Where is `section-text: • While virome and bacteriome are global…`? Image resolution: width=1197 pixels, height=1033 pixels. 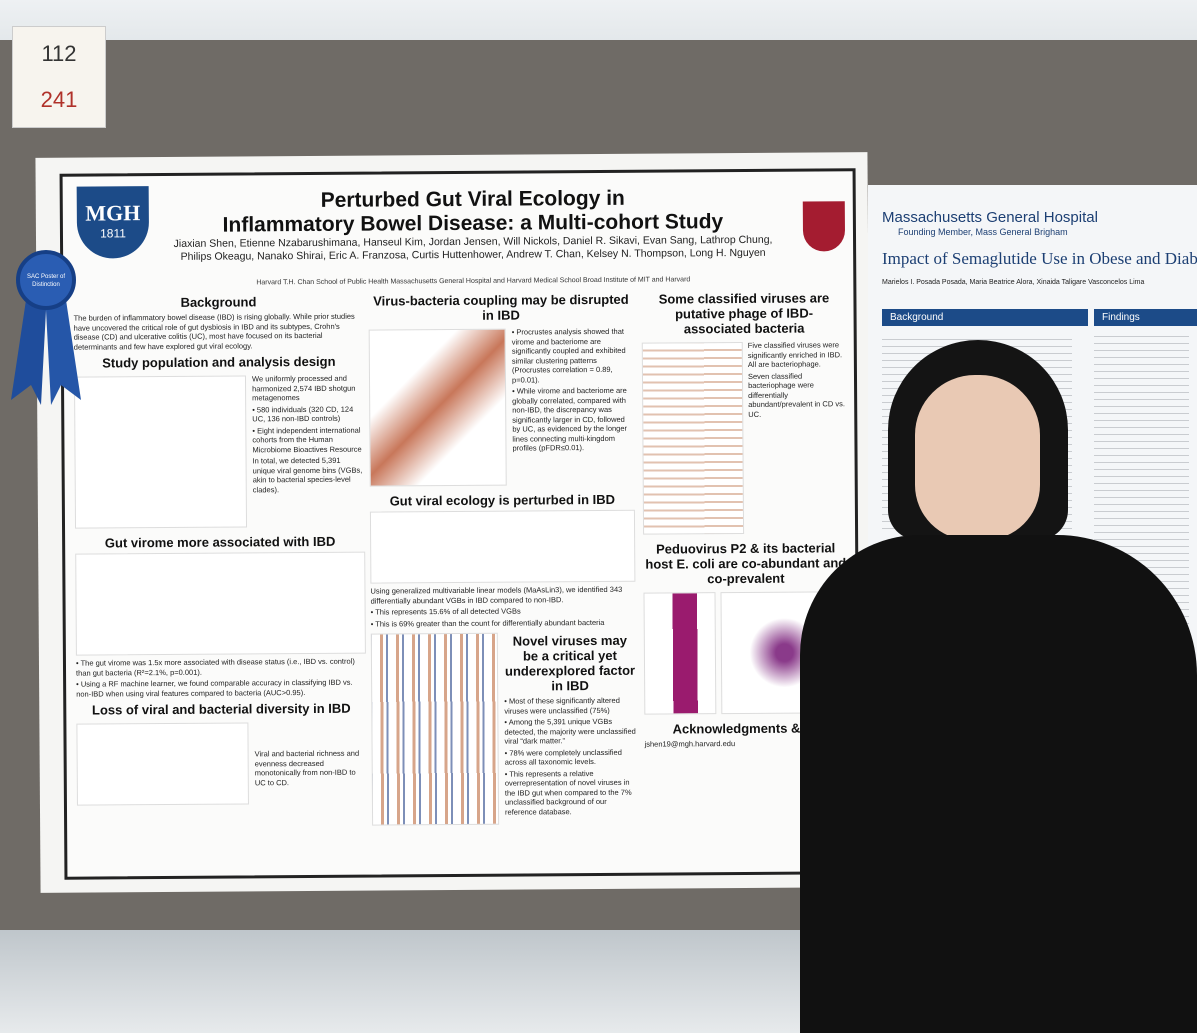 section-text: • While virome and bacteriome are global… is located at coordinates (570, 419).